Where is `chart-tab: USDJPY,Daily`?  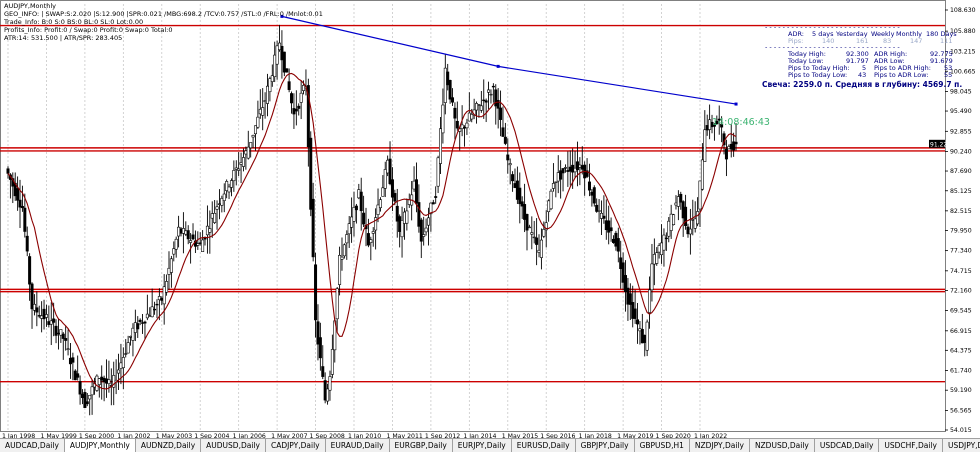 chart-tab: USDJPY,Daily is located at coordinates (961, 445).